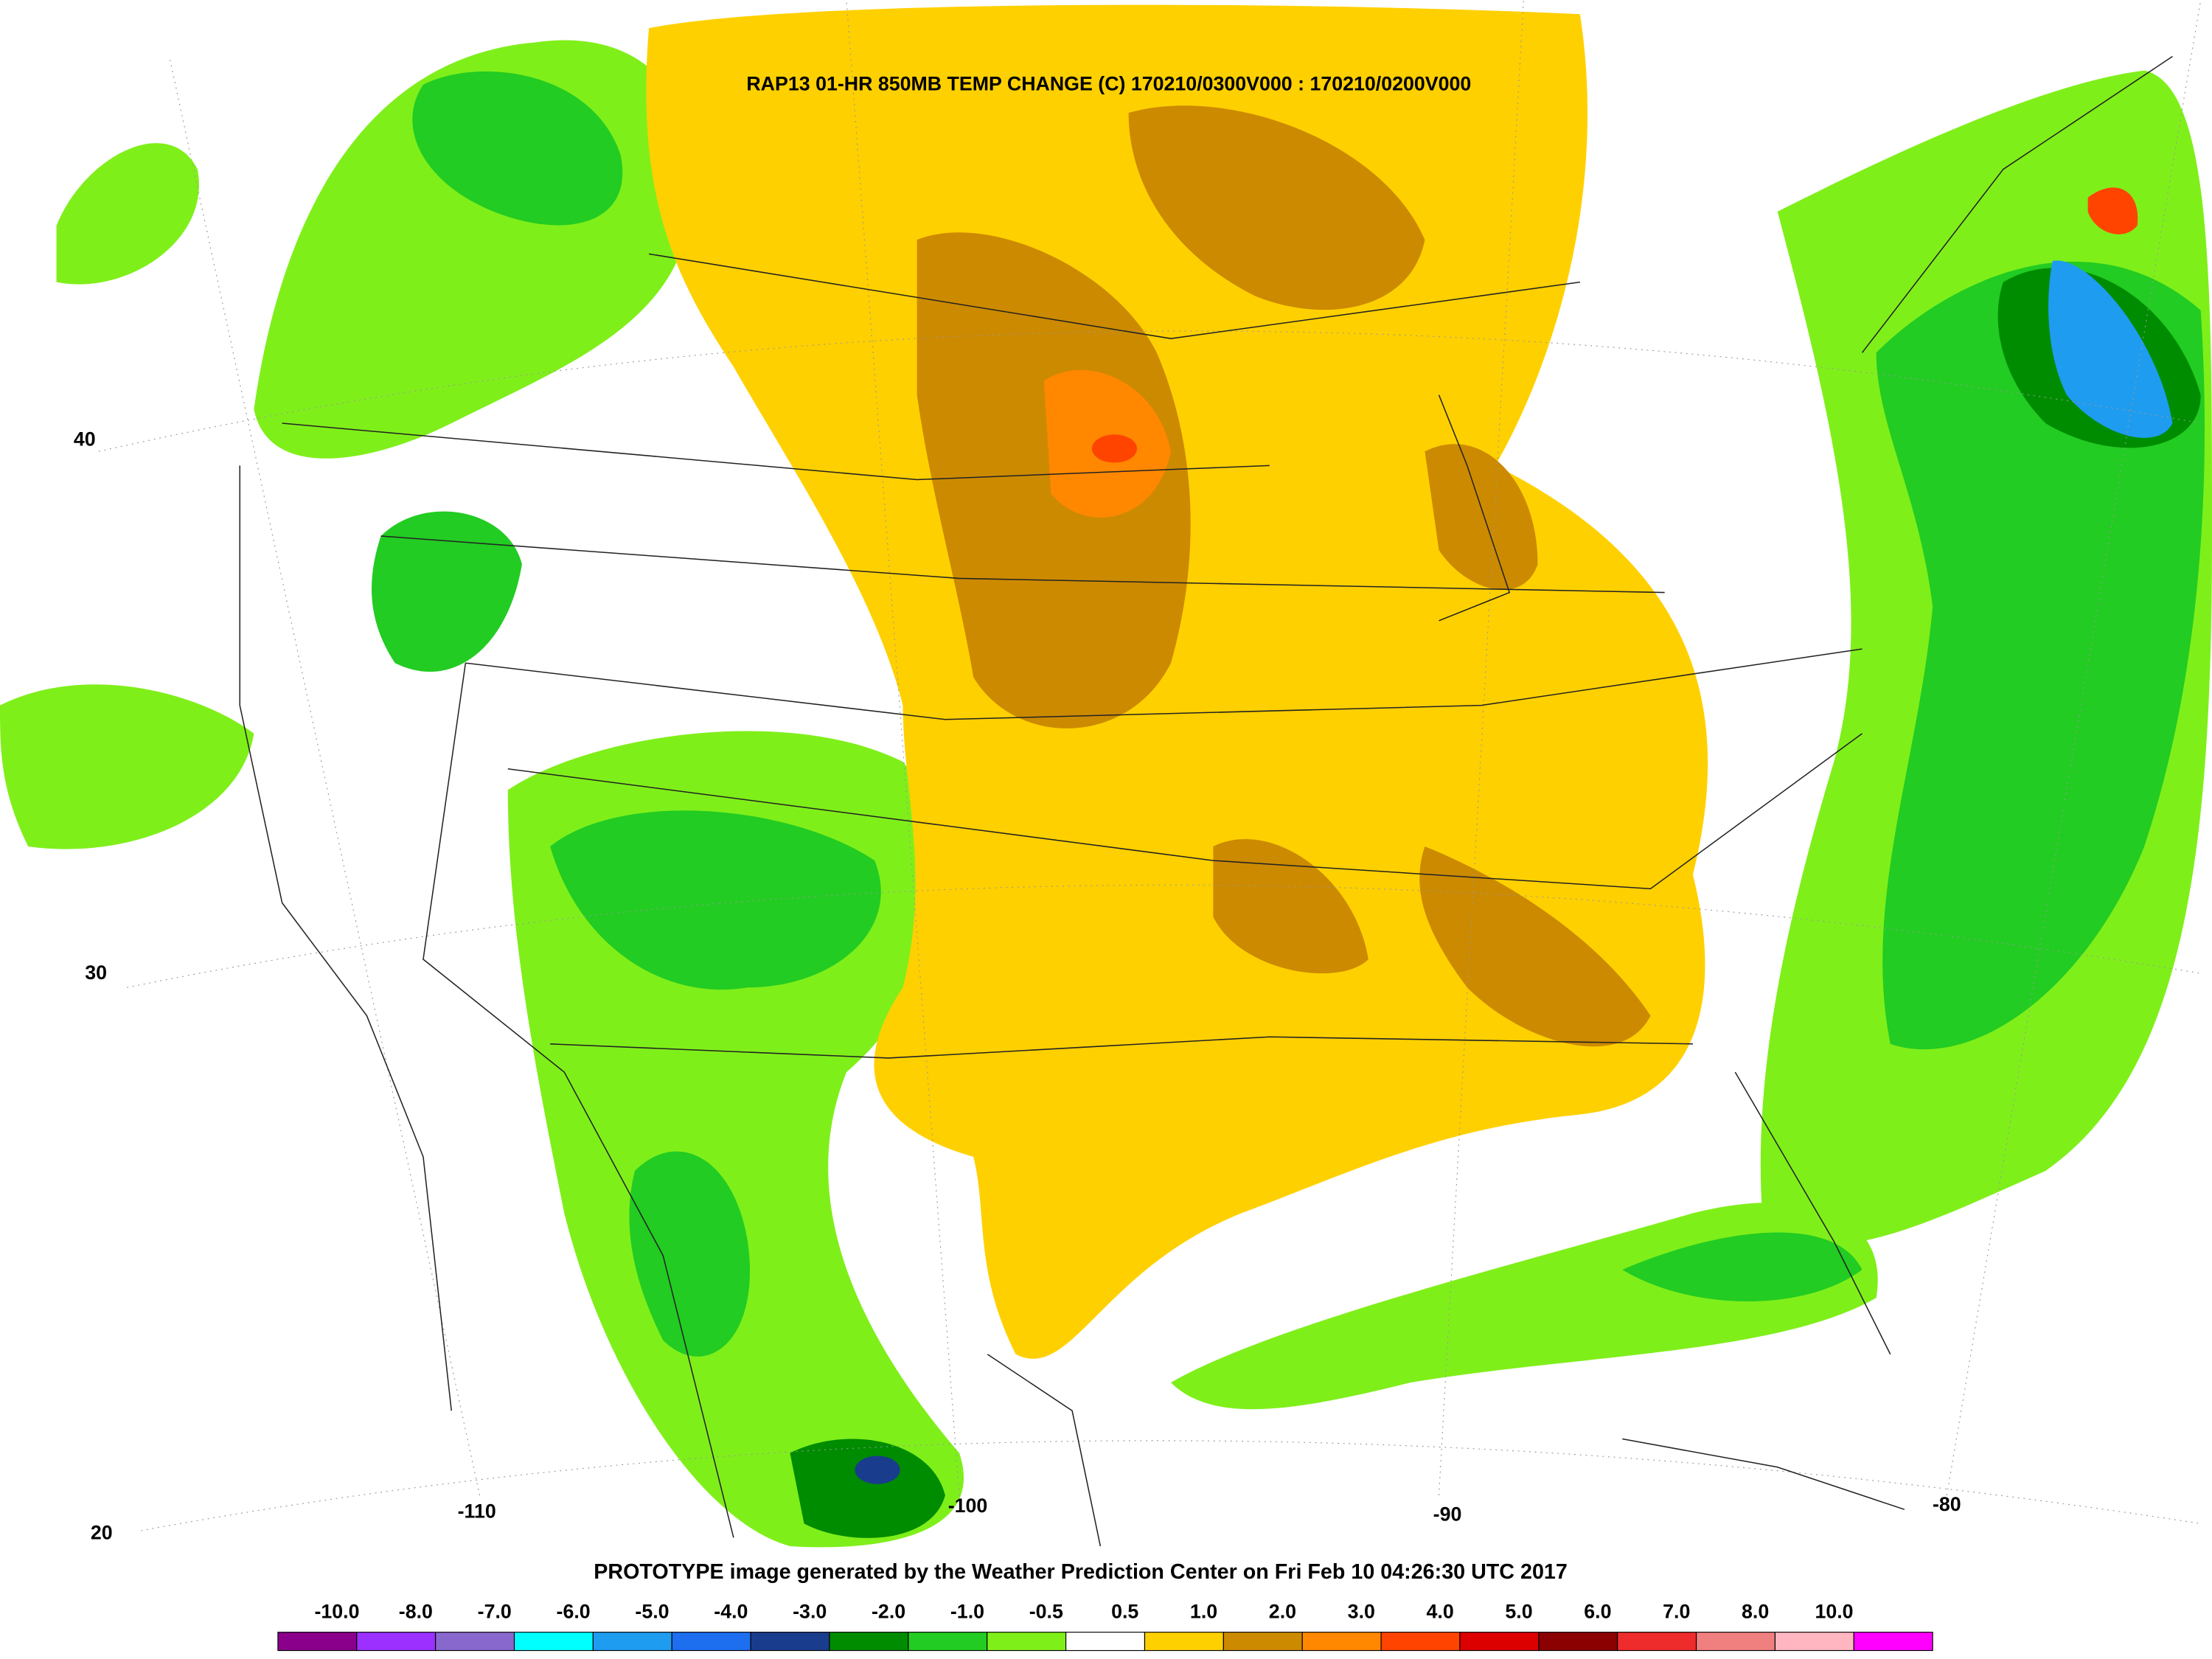  I want to click on longitude-label: -100, so click(968, 1506).